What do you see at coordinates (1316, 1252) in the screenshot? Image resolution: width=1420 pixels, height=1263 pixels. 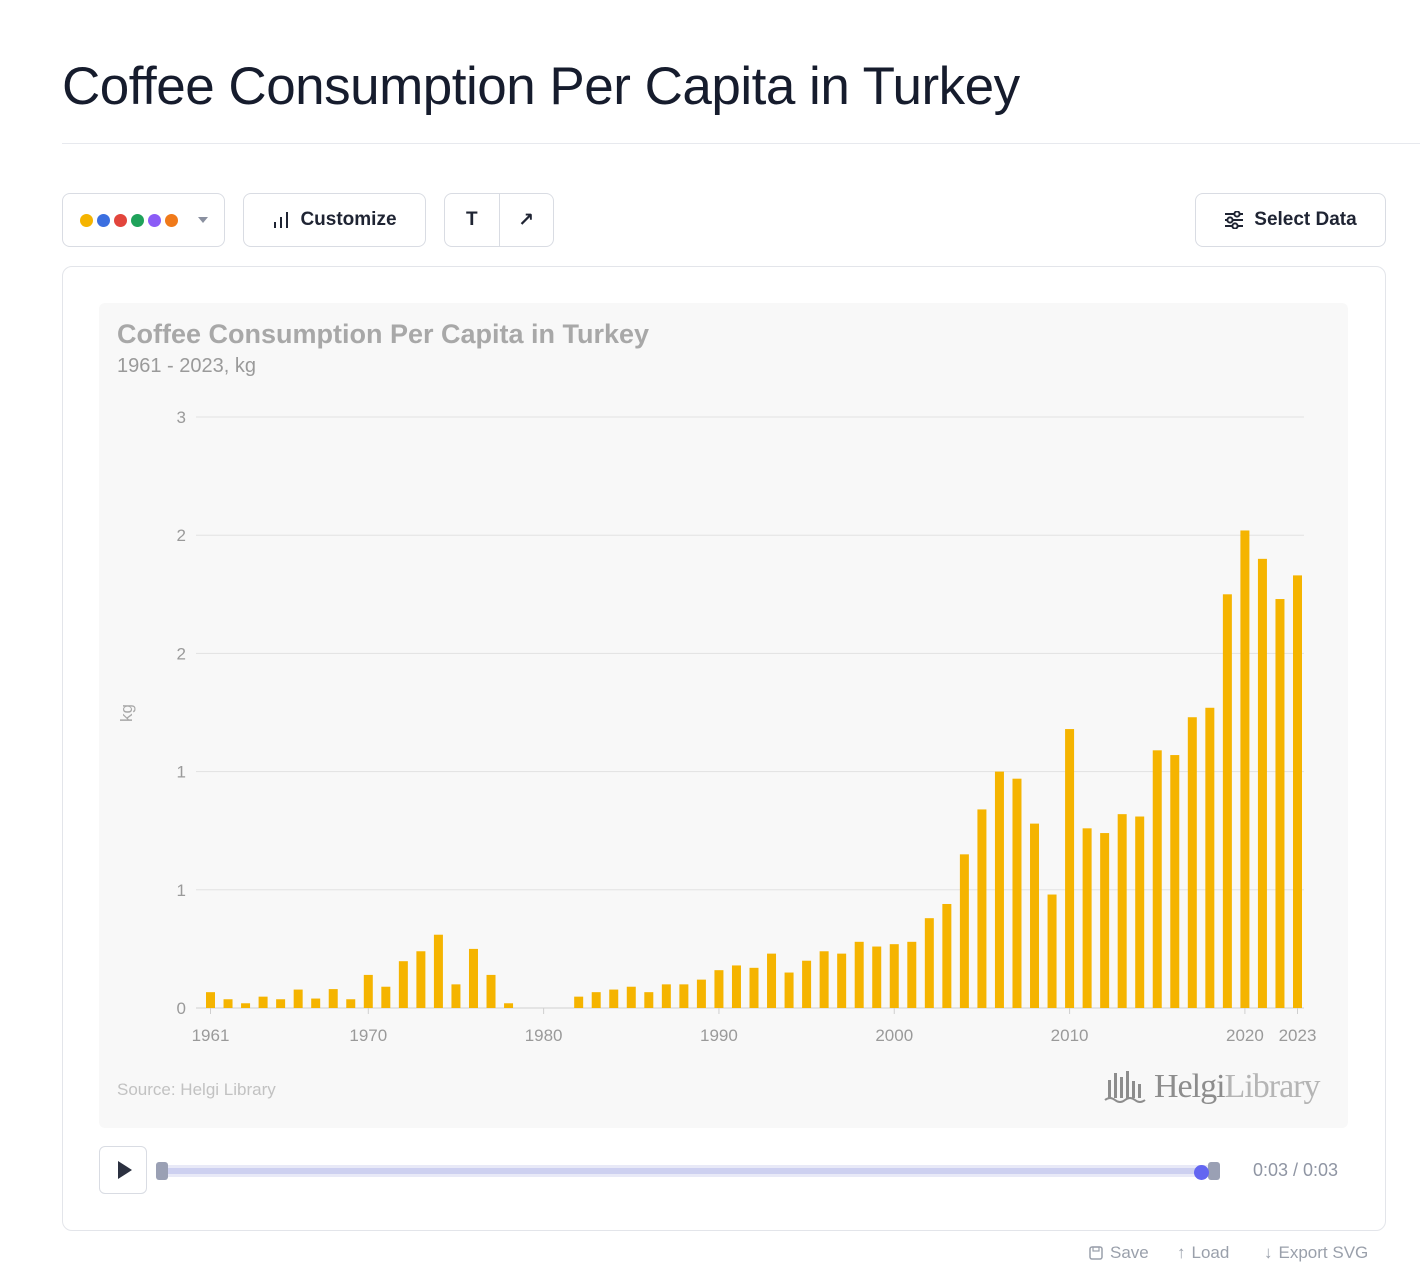 I see `export-svg-link: ↓ Export SVG` at bounding box center [1316, 1252].